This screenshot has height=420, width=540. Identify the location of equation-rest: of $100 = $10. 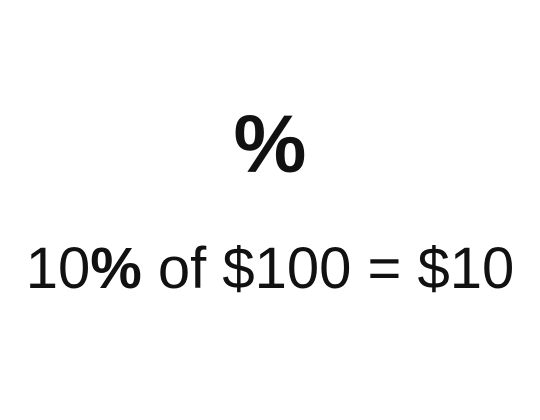
(328, 268).